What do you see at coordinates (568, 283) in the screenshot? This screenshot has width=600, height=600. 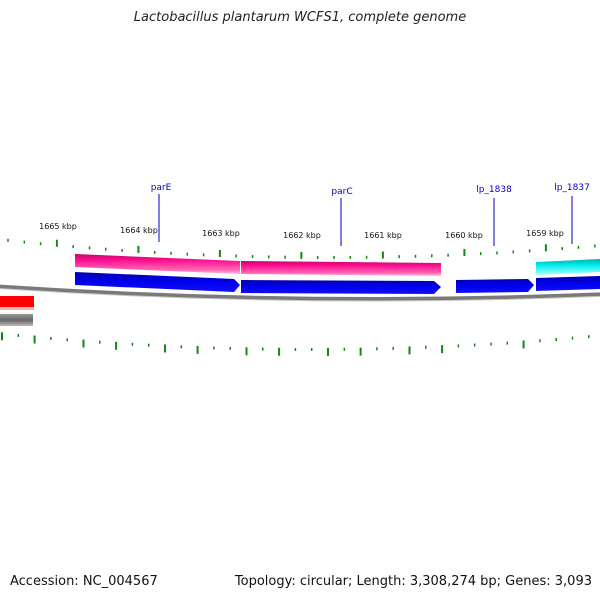 I see `cds-lp1837` at bounding box center [568, 283].